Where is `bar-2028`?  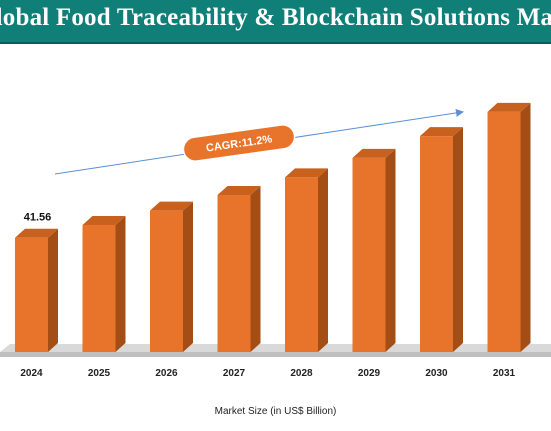 bar-2028 is located at coordinates (306, 260).